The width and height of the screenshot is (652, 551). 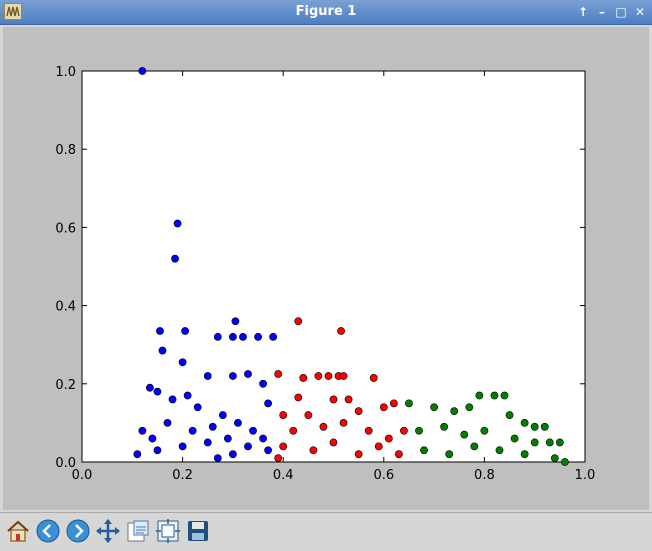 What do you see at coordinates (383, 475) in the screenshot?
I see `x-tick-label: 0.6` at bounding box center [383, 475].